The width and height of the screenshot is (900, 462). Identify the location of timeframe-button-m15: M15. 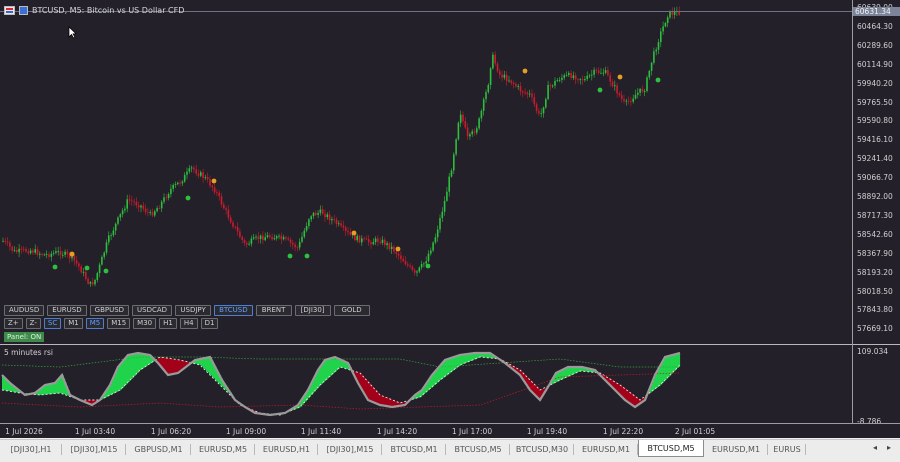
(119, 323).